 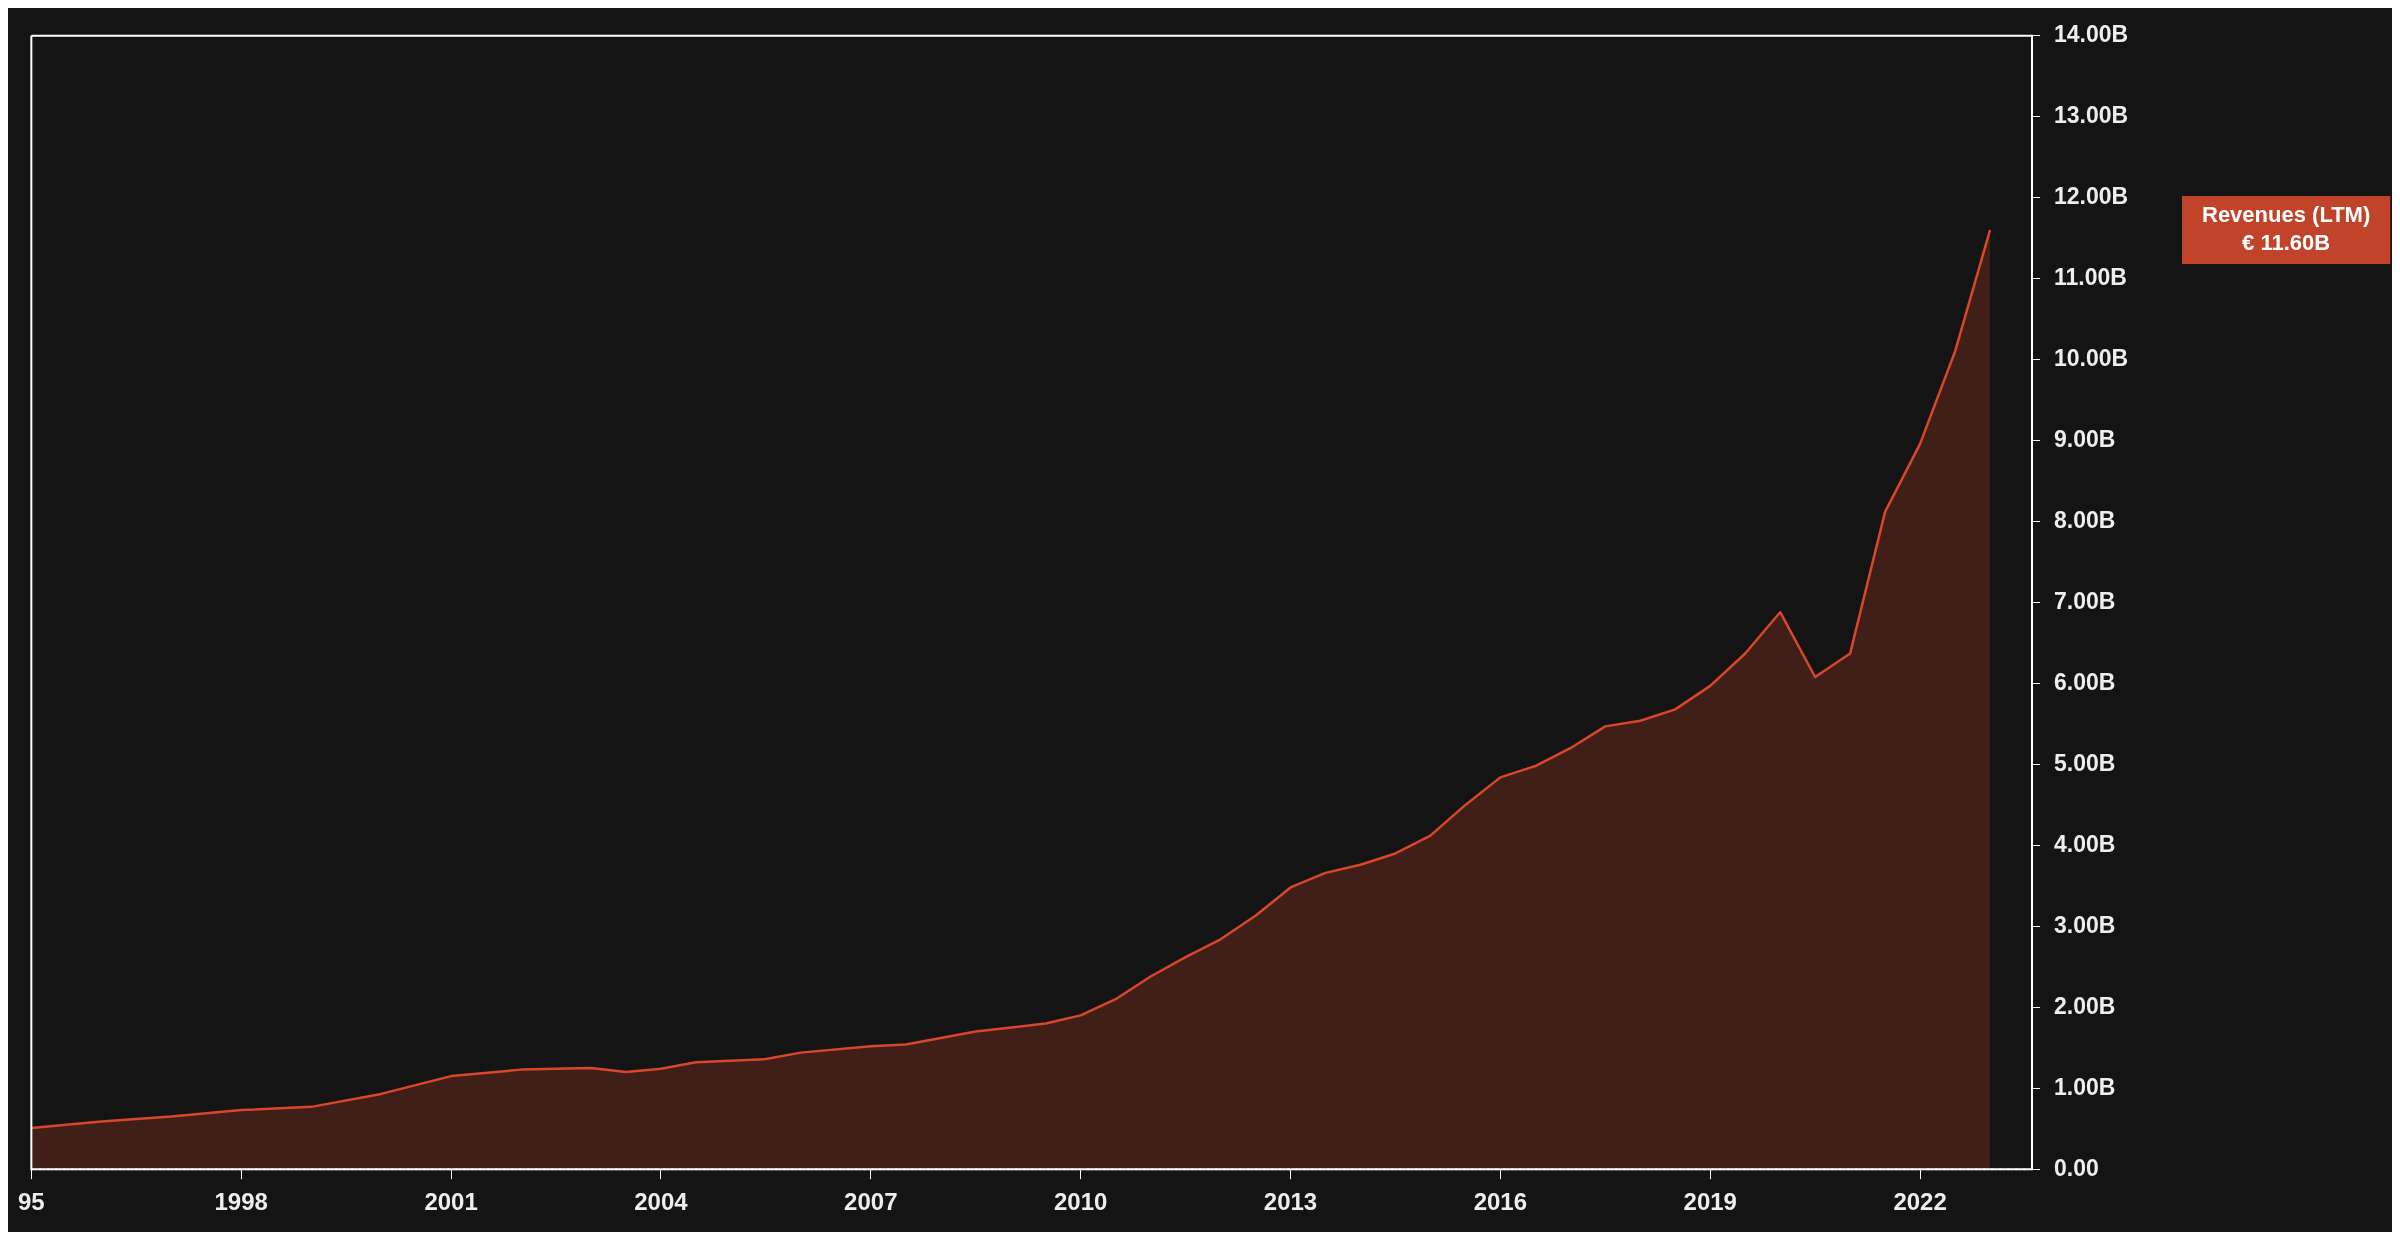 What do you see at coordinates (2090, 277) in the screenshot?
I see `y-tick-label: 11.00B` at bounding box center [2090, 277].